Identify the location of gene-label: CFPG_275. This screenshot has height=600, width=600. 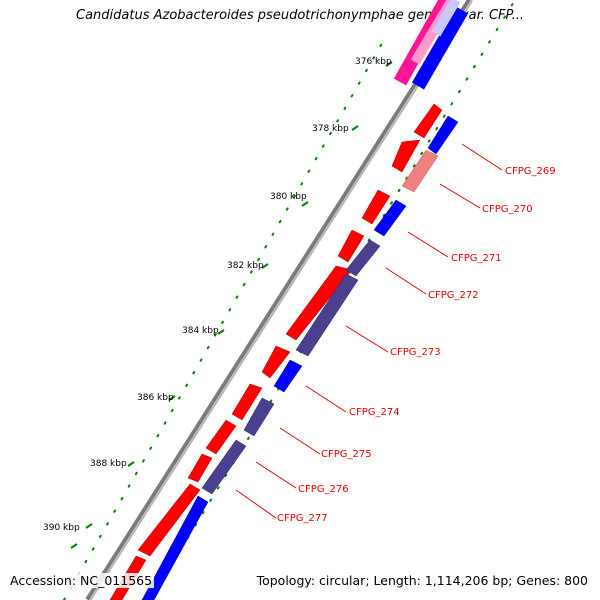
(346, 454).